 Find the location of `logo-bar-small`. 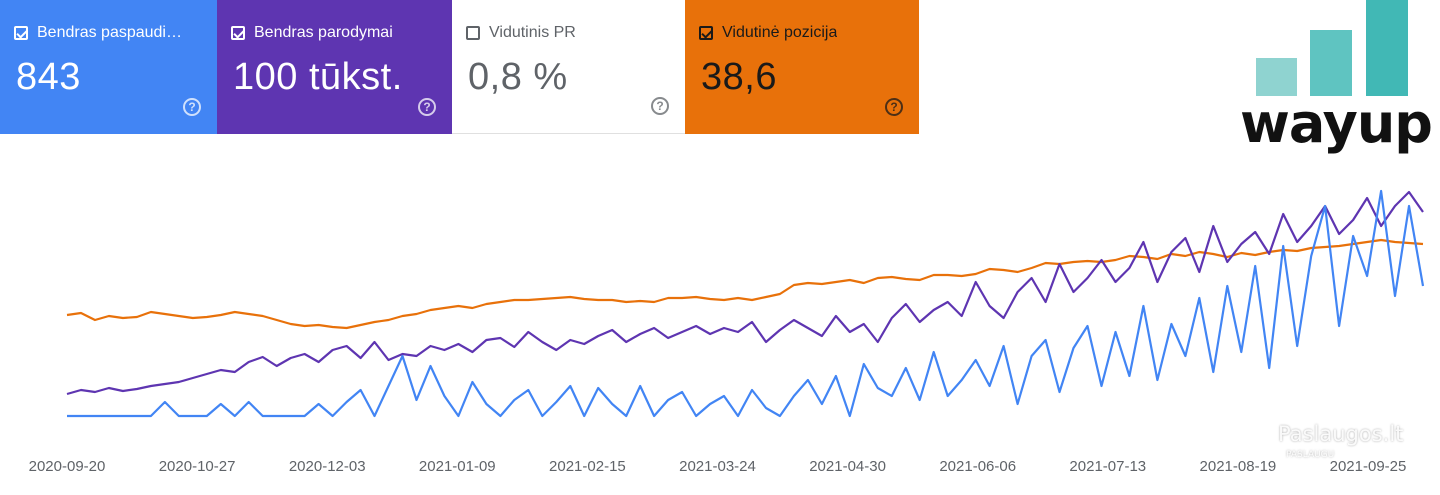

logo-bar-small is located at coordinates (1276, 77).